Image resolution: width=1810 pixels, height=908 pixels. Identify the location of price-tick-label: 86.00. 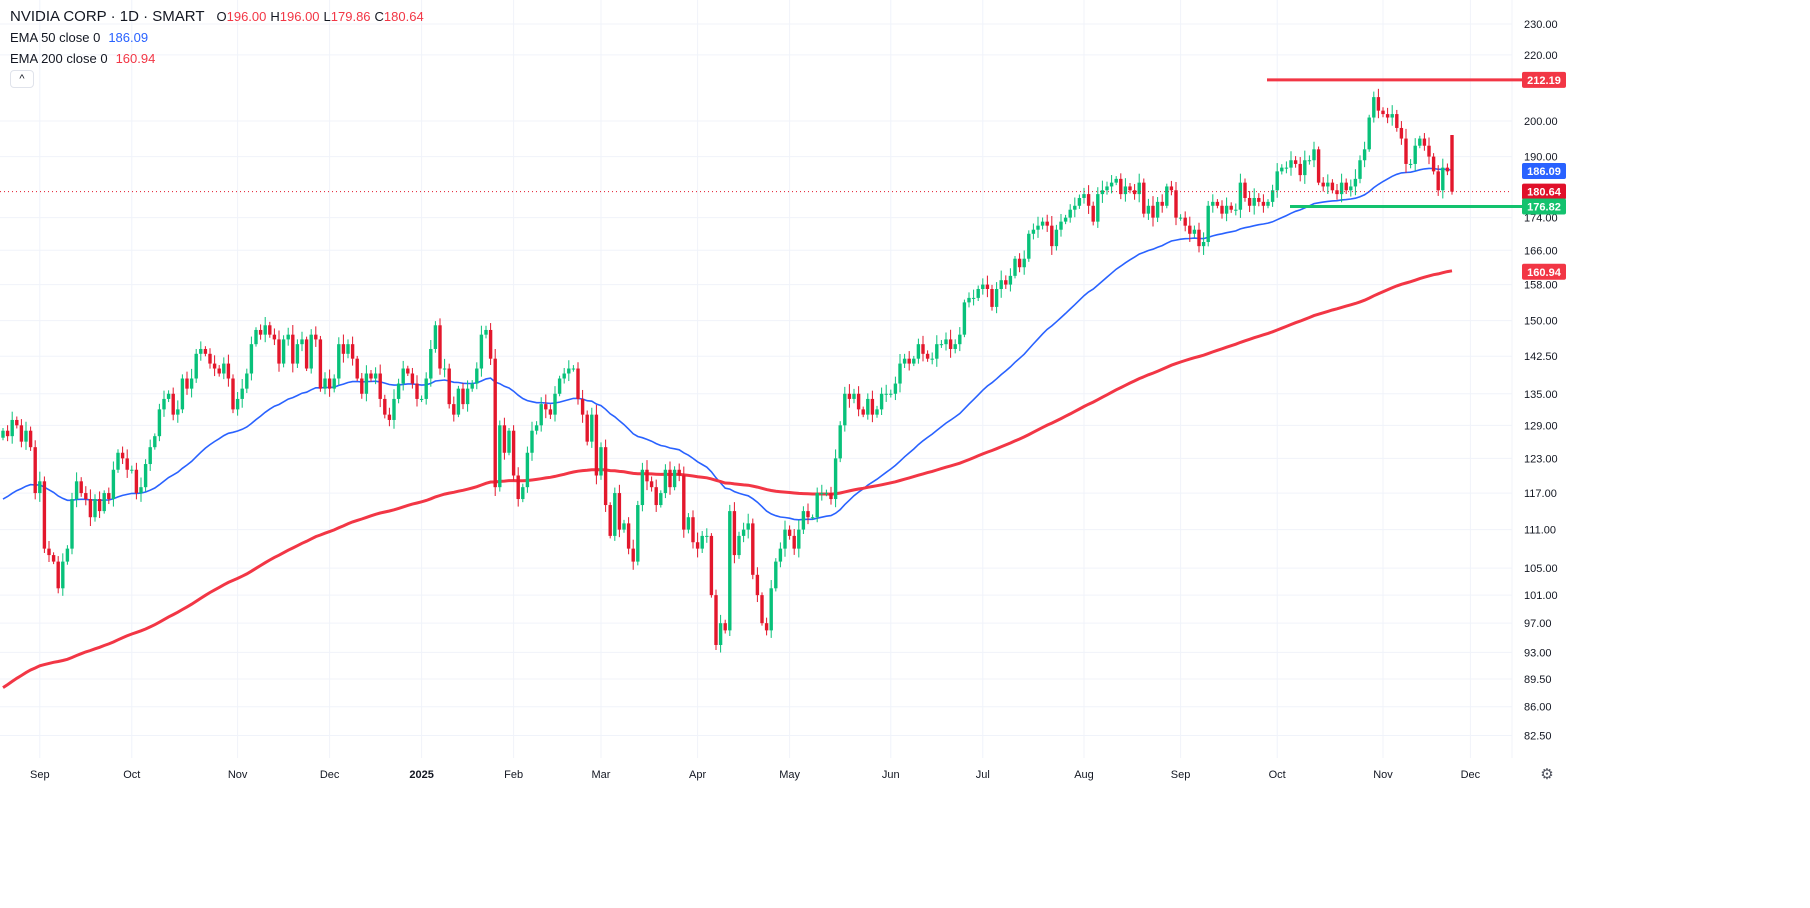
(1538, 708).